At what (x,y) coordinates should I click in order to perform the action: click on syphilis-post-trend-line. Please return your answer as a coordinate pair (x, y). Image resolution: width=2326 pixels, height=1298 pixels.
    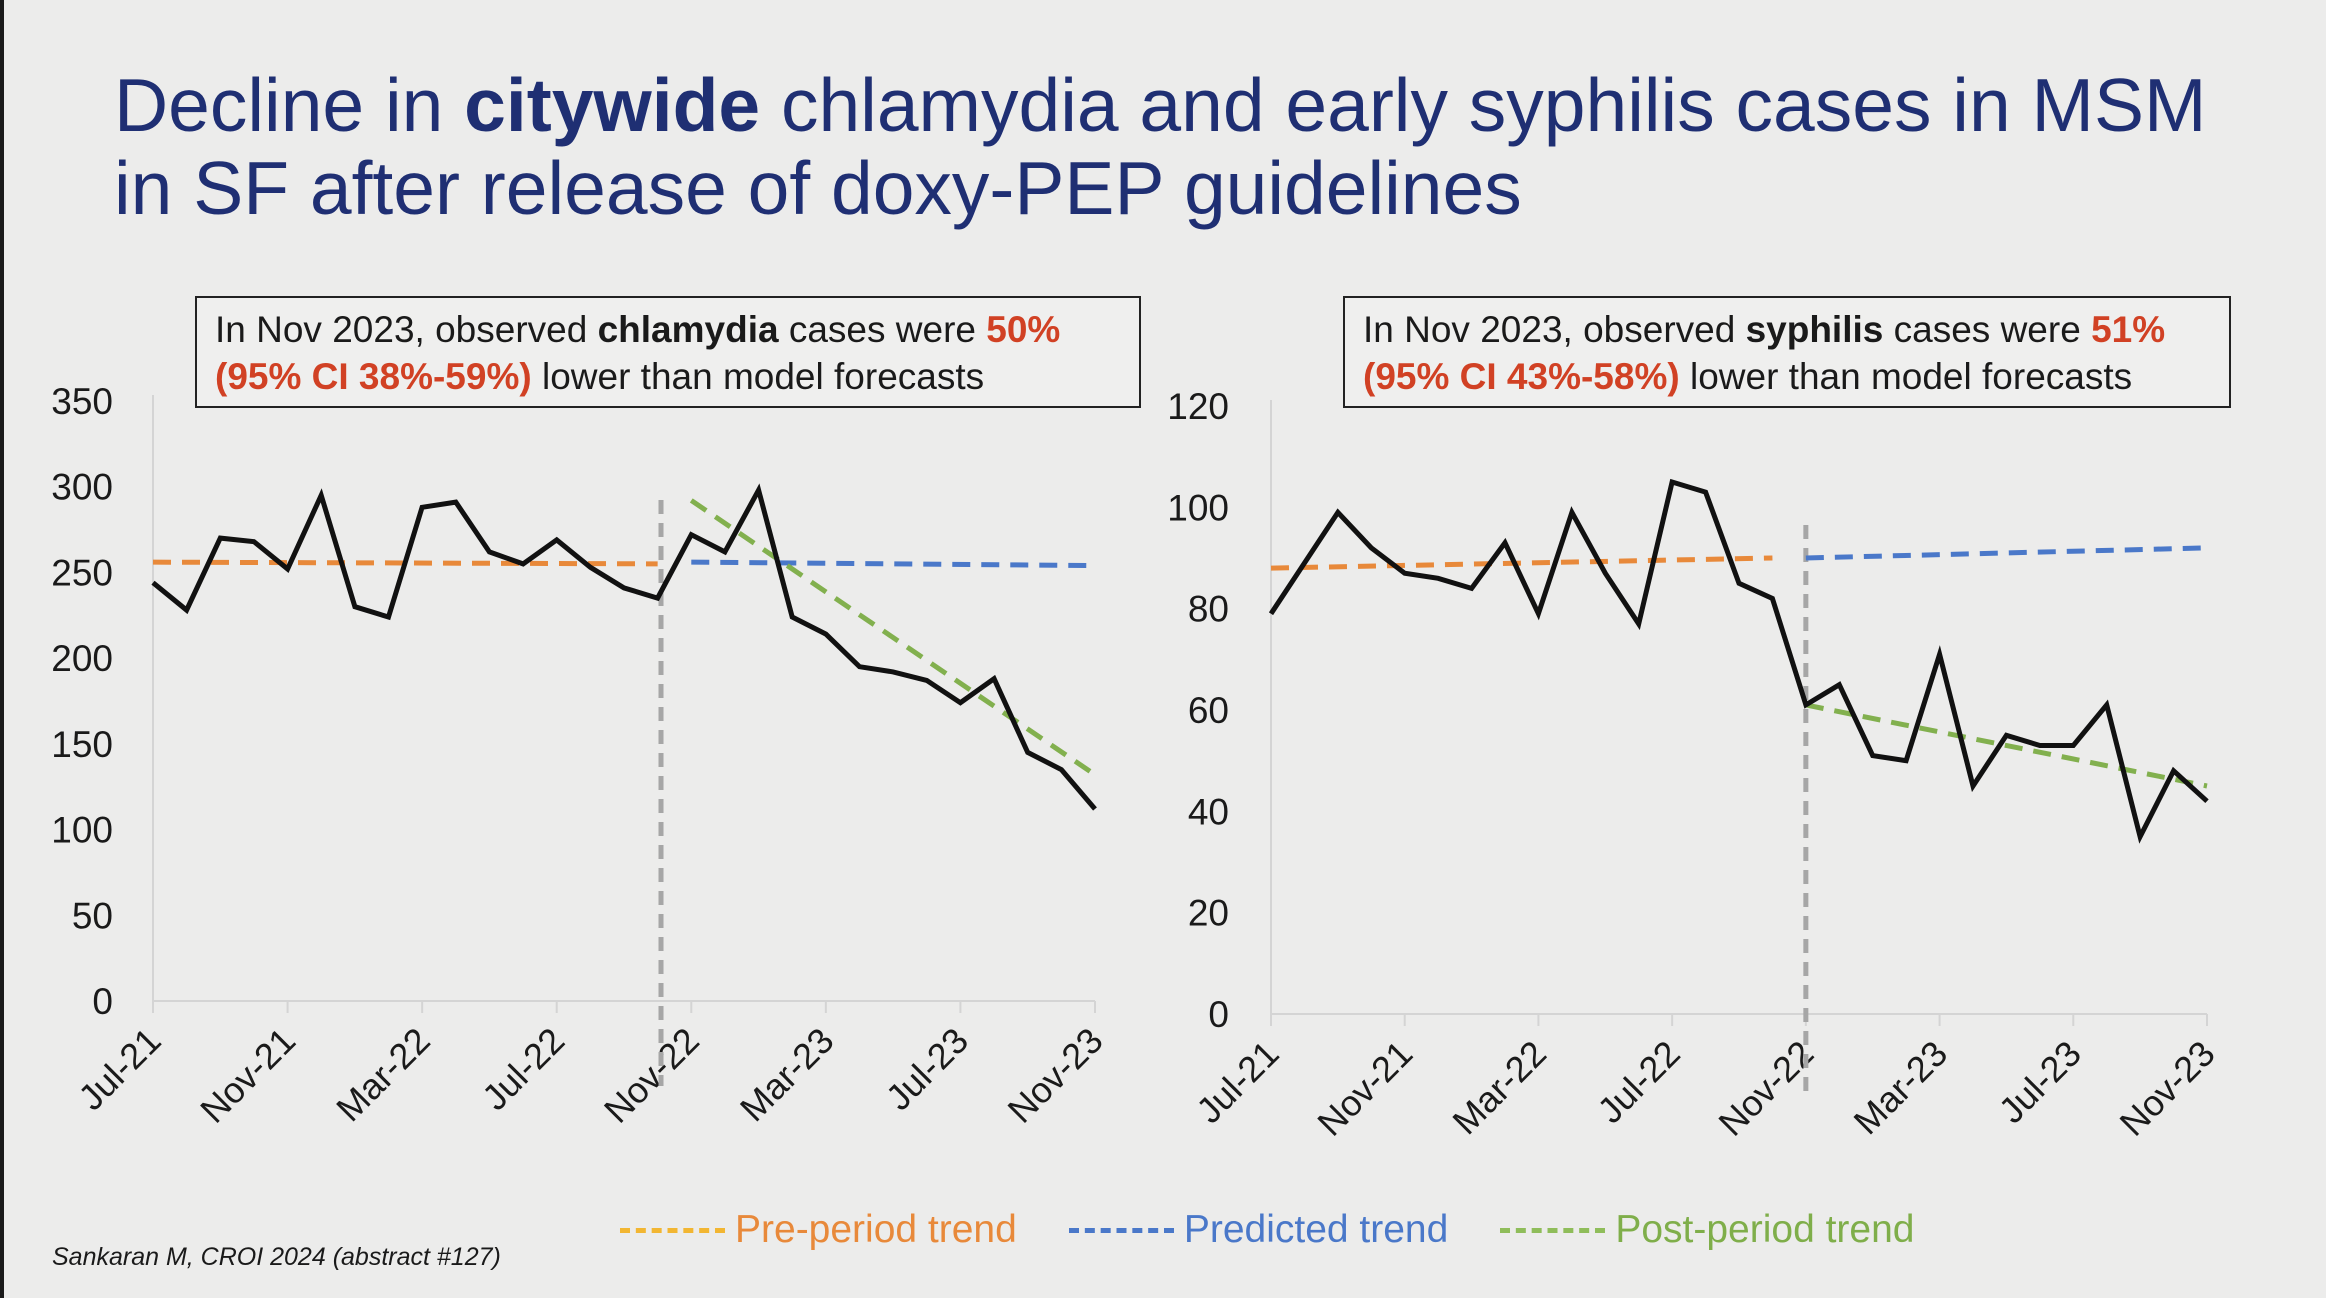
    Looking at the image, I should click on (2006, 745).